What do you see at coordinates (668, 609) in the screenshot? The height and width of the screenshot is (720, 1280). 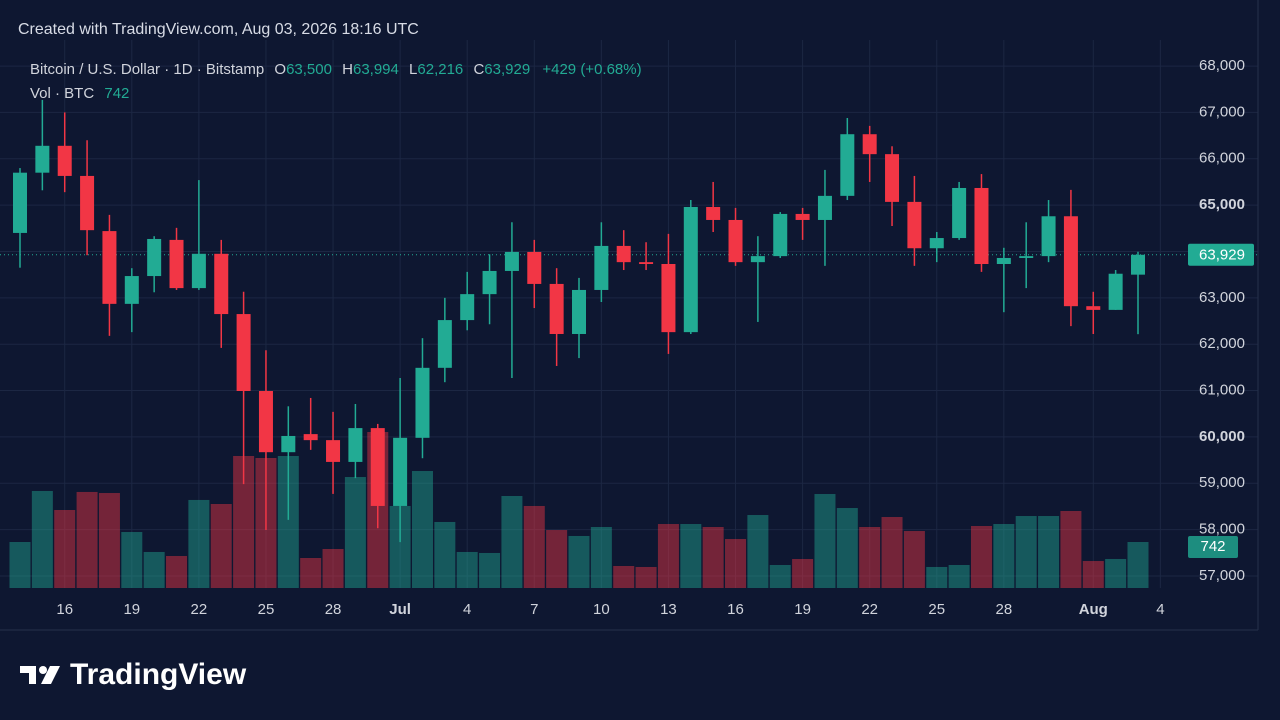 I see `x-tick-label: 13` at bounding box center [668, 609].